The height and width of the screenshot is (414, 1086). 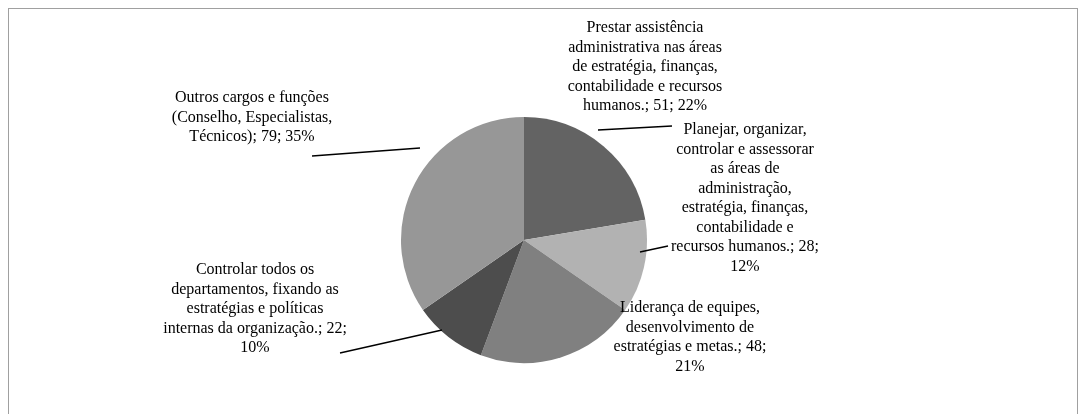 What do you see at coordinates (690, 336) in the screenshot?
I see `slice-label: Liderança de equipes, desenvolvimento de estratégias e metas.; 48; 21%` at bounding box center [690, 336].